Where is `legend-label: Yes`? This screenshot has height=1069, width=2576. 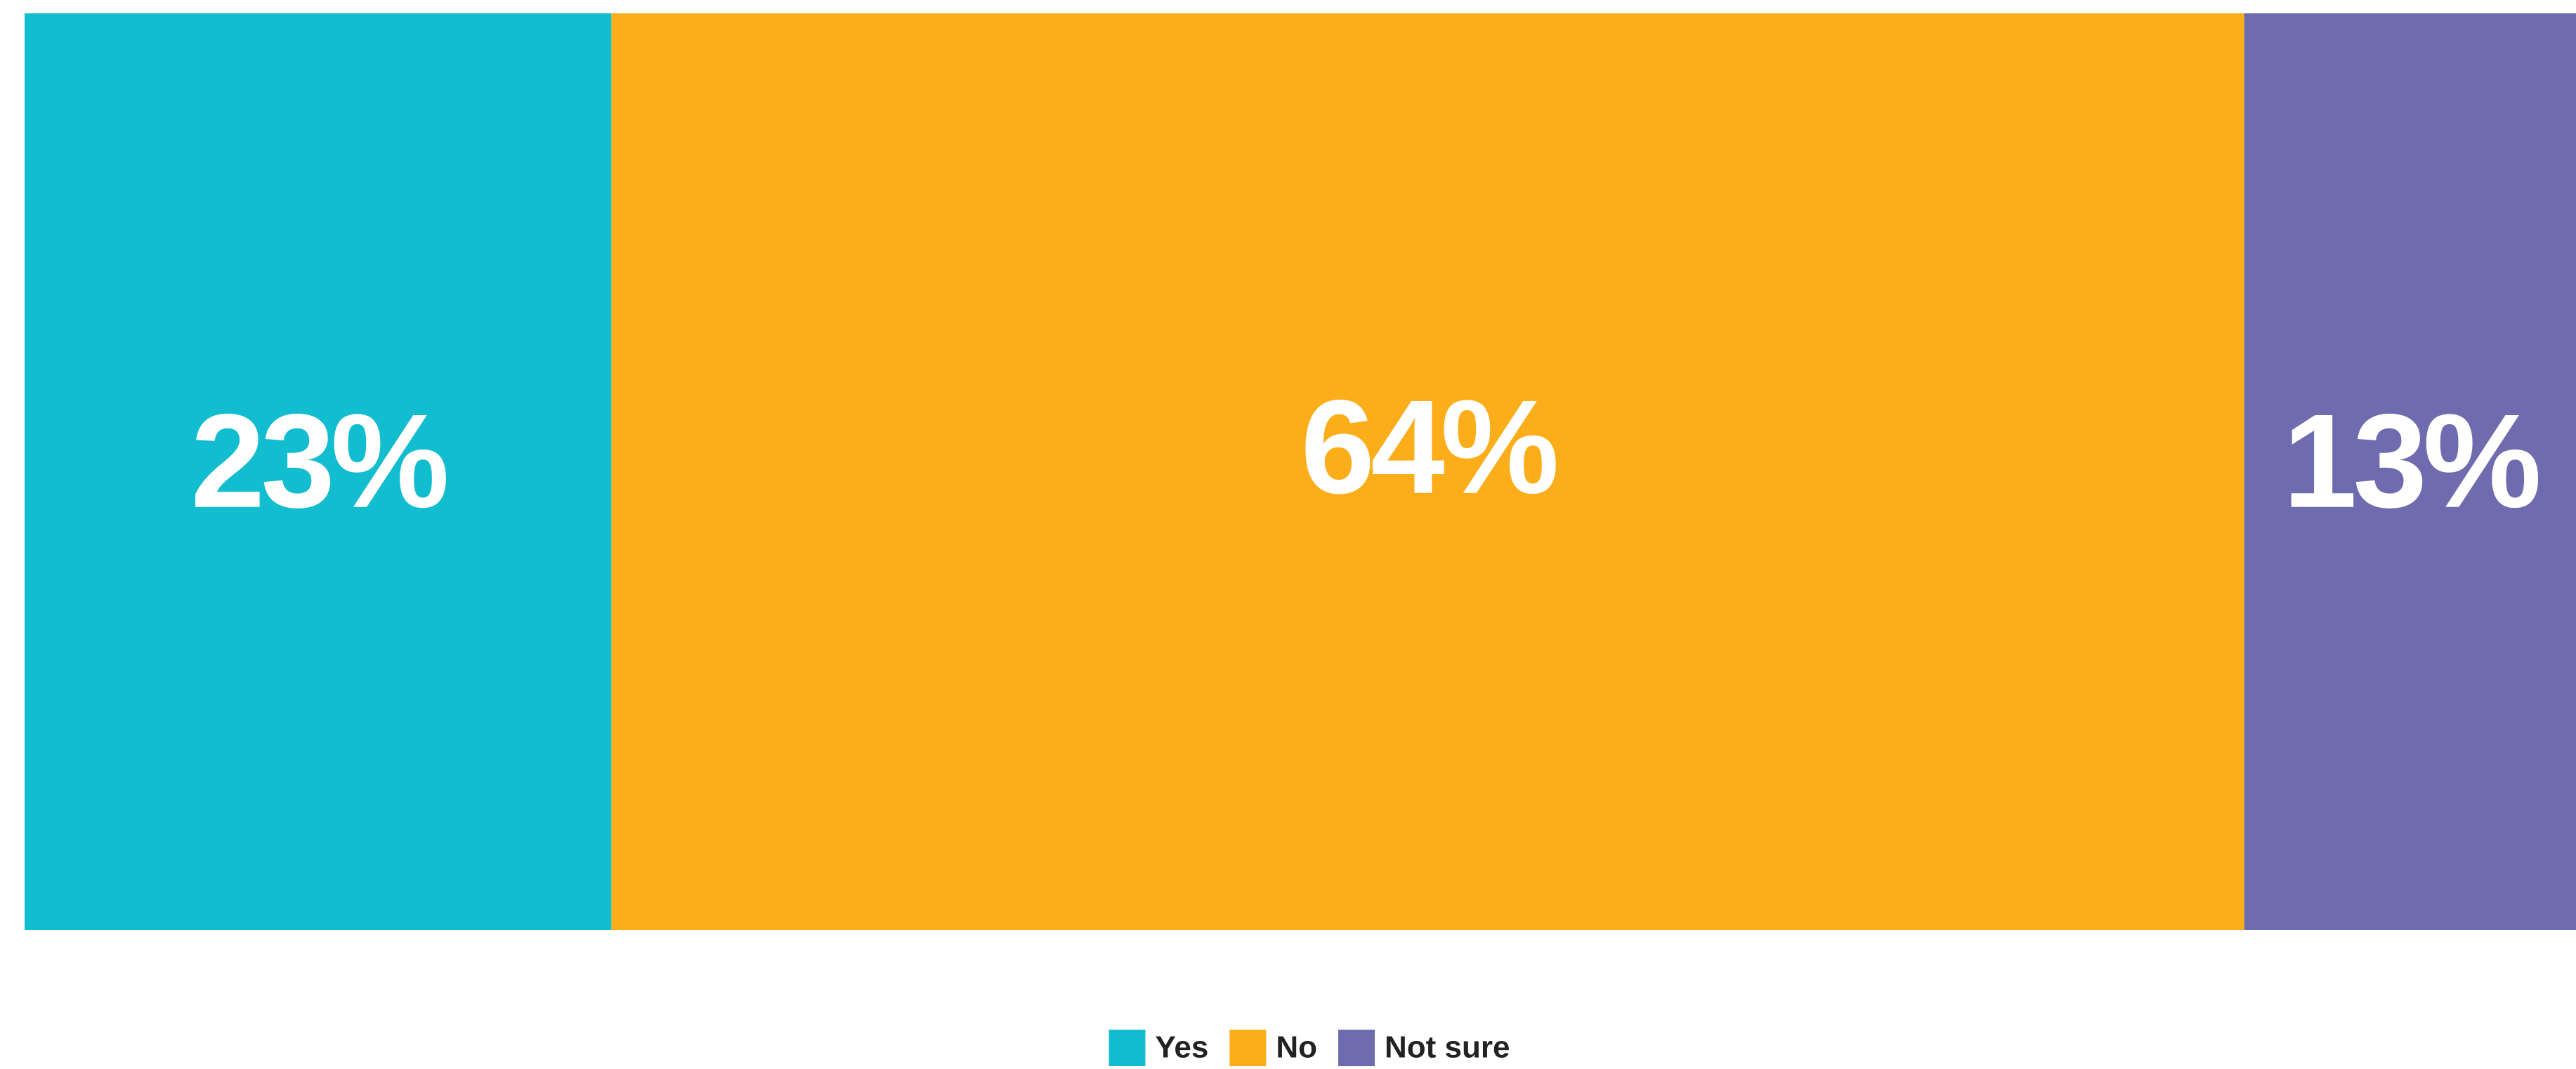
legend-label: Yes is located at coordinates (1181, 1047).